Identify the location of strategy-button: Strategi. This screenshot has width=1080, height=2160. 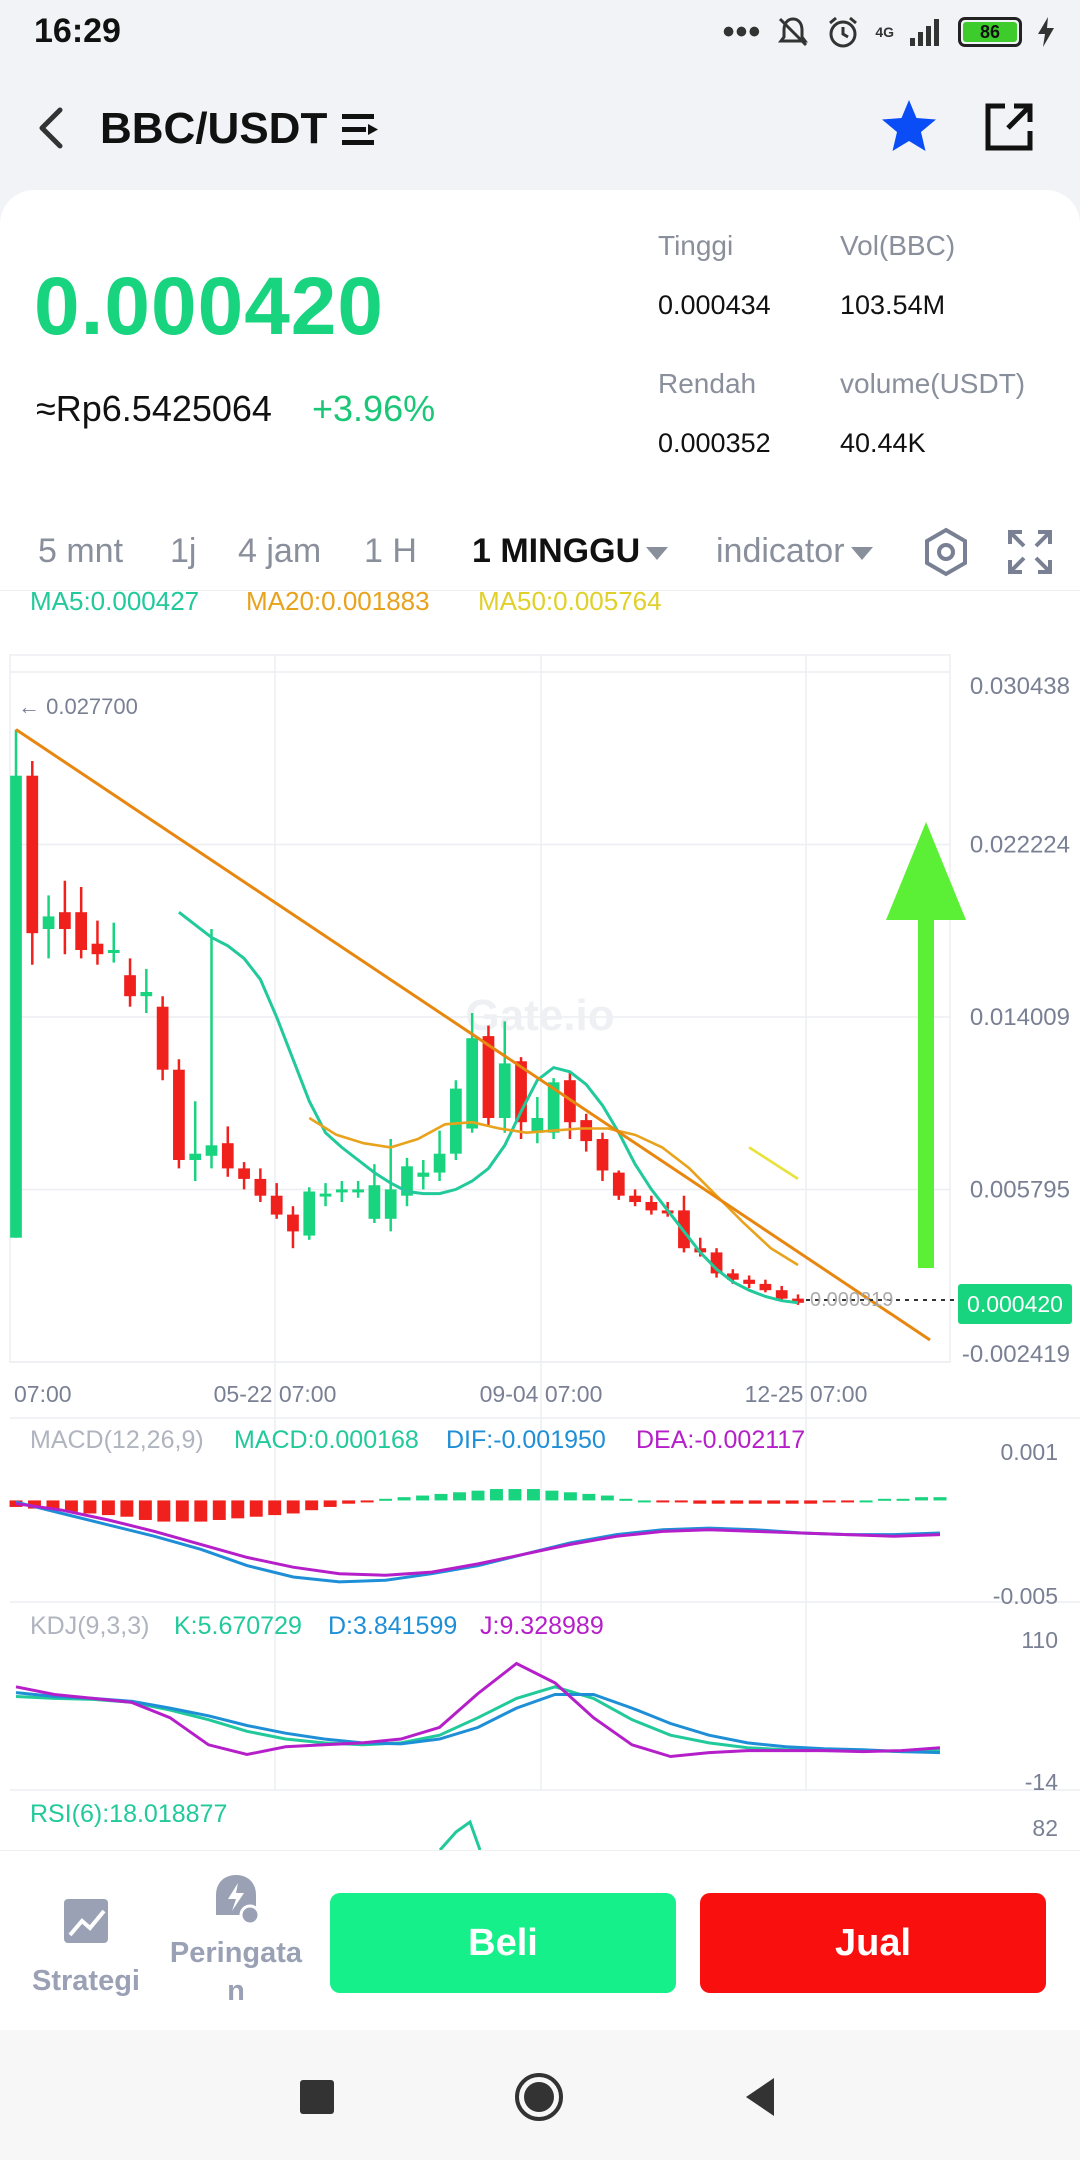
(86, 1941).